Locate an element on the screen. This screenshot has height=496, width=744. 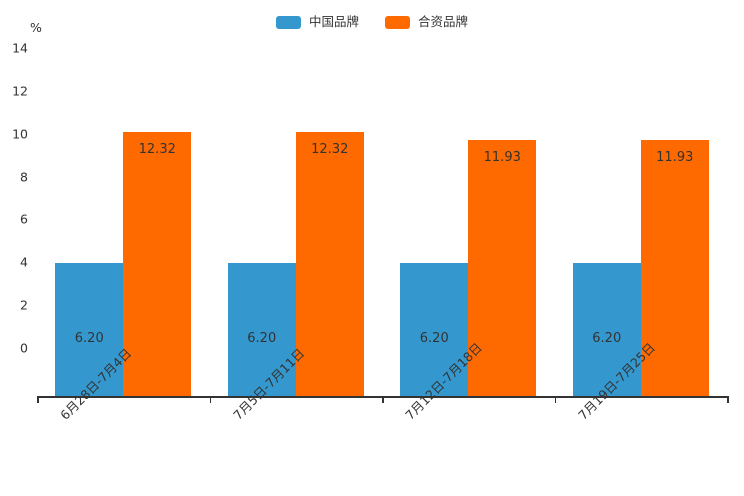
y-axis-tick-label: 12 is located at coordinates (20, 91).